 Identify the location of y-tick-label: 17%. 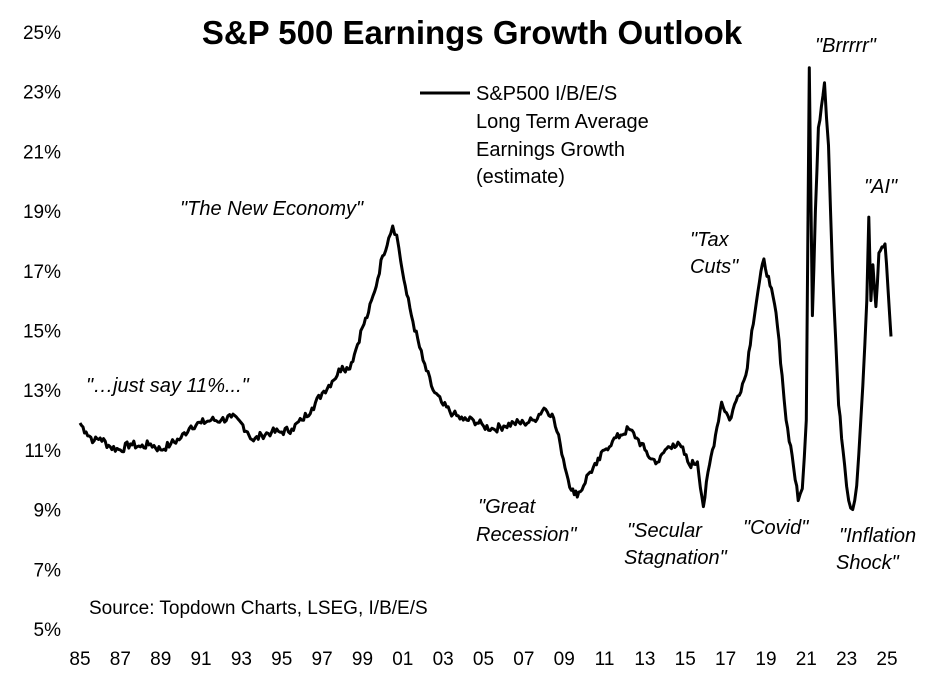
(42, 272).